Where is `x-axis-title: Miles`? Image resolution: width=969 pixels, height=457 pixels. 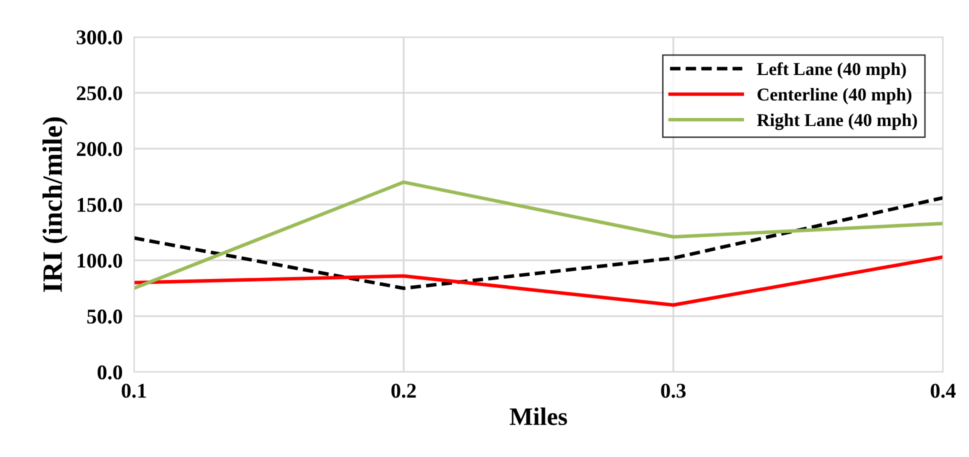 x-axis-title: Miles is located at coordinates (539, 417).